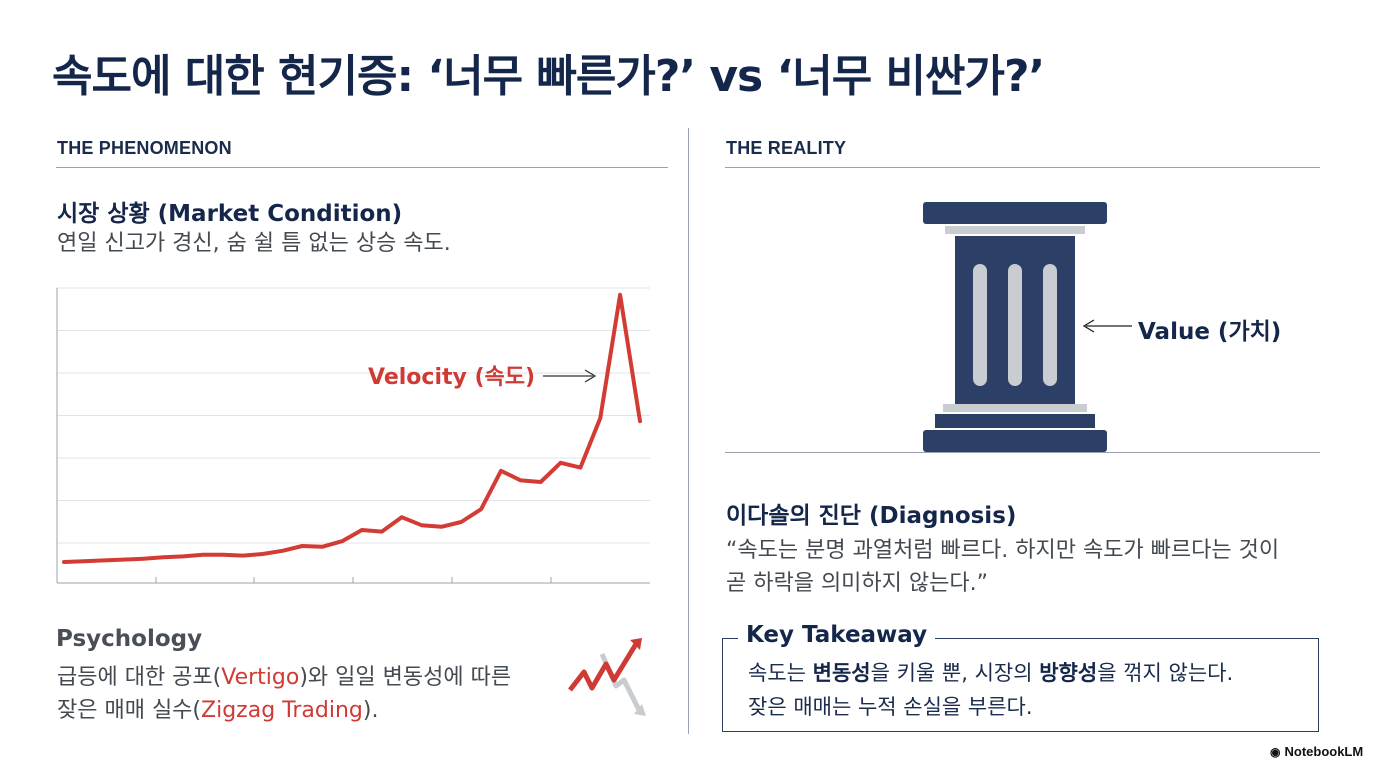  I want to click on notebooklm-logo-icon: ◉, so click(1275, 752).